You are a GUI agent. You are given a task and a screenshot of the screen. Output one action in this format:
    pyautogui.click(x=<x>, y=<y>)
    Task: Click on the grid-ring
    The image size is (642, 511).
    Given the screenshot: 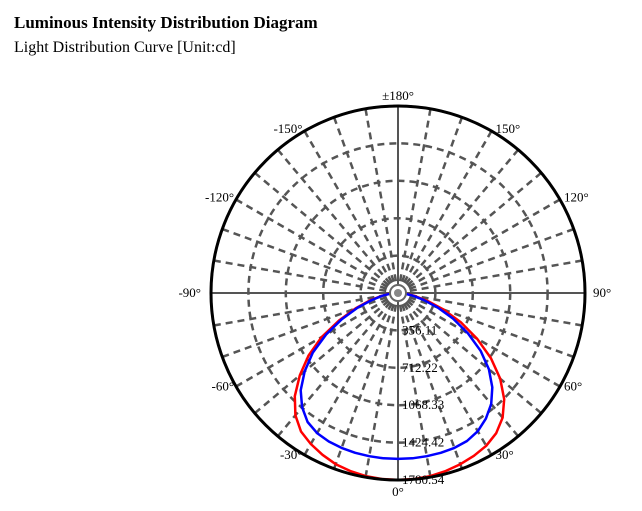 What is the action you would take?
    pyautogui.click(x=398, y=293)
    